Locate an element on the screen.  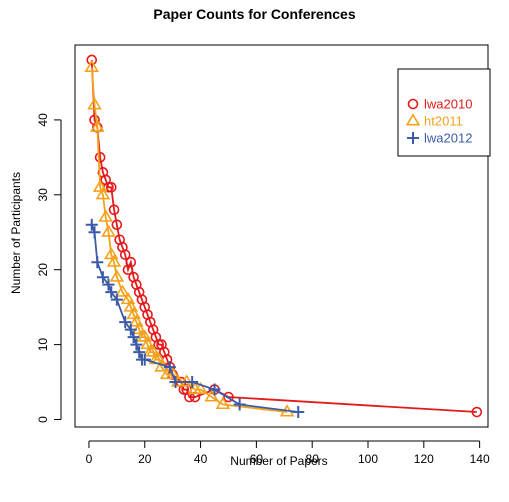
legend-marker-lwa2010 is located at coordinates (413, 104).